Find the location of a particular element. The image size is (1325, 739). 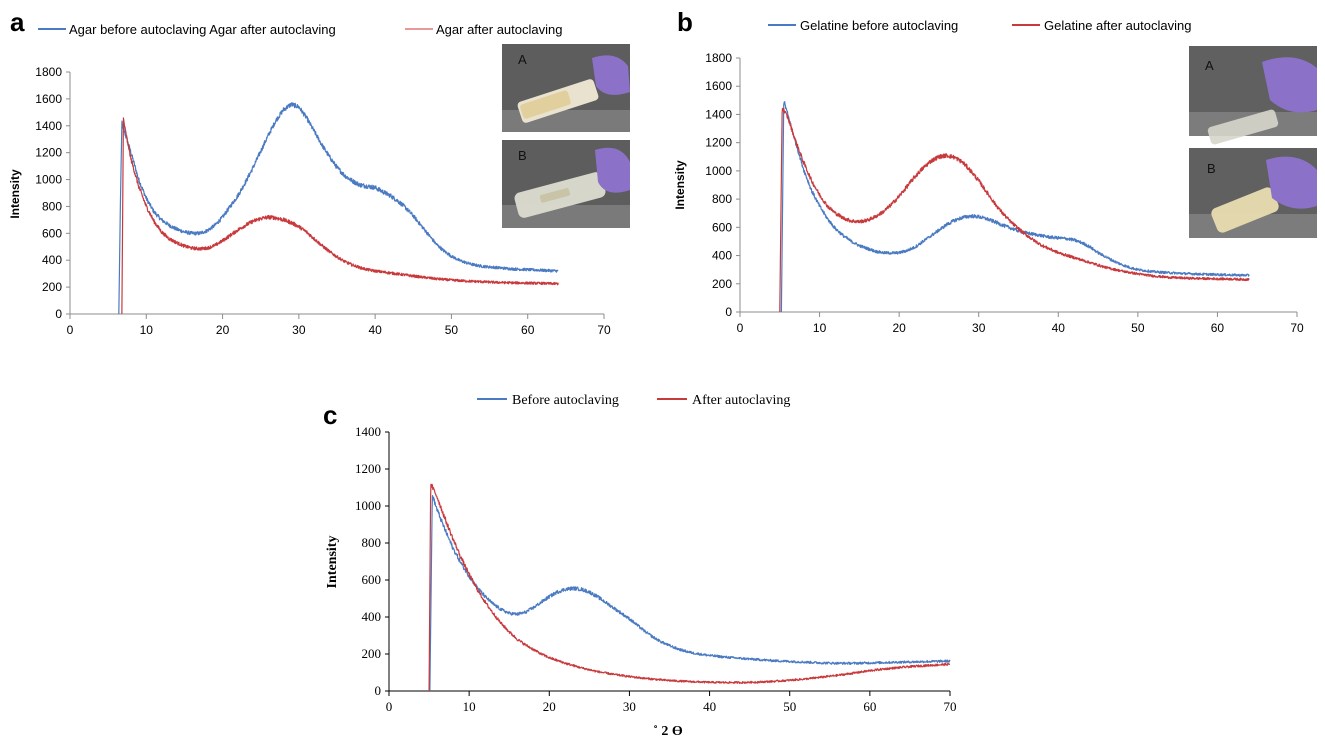

panel-b-y-tick-label: 0 is located at coordinates (728, 312).